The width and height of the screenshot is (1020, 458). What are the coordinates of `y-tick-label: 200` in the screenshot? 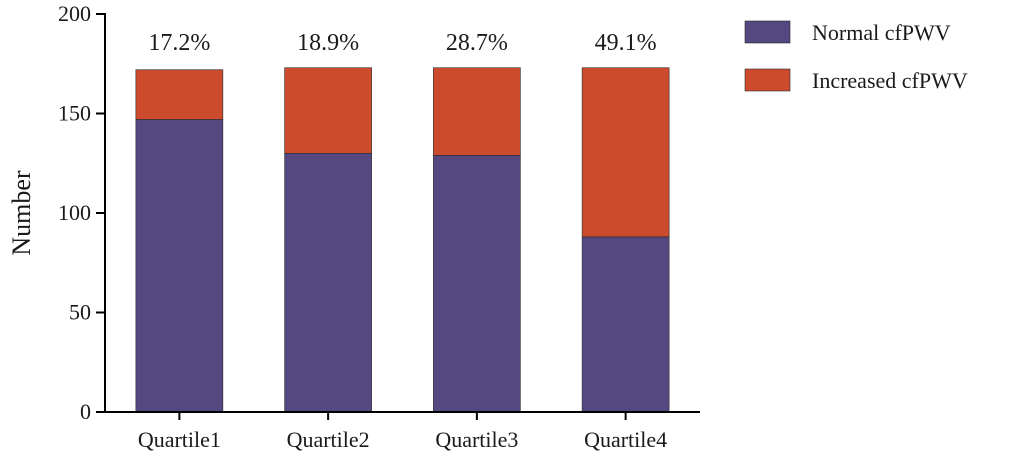 It's located at (74, 13).